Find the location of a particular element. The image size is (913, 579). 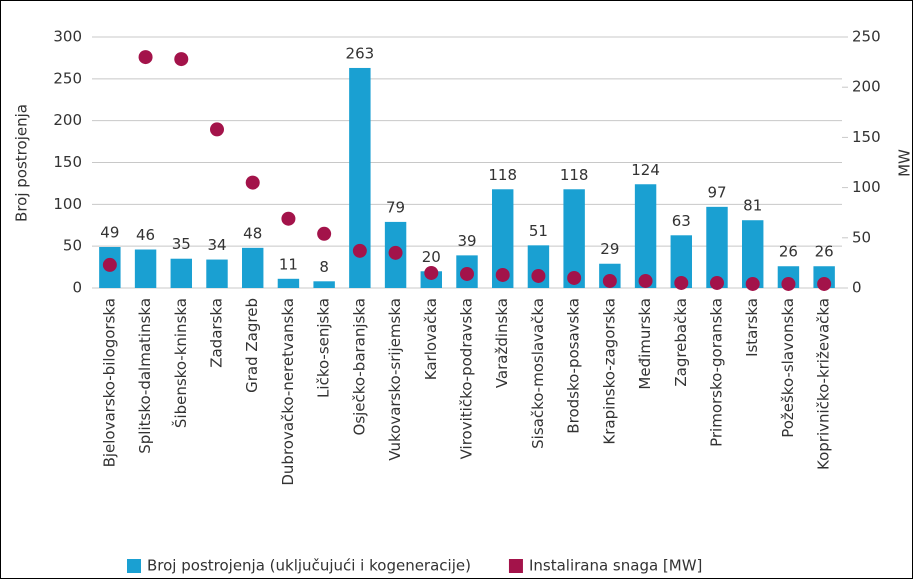

x-tick-label: Vukovarsko-srijemska is located at coordinates (395, 379).